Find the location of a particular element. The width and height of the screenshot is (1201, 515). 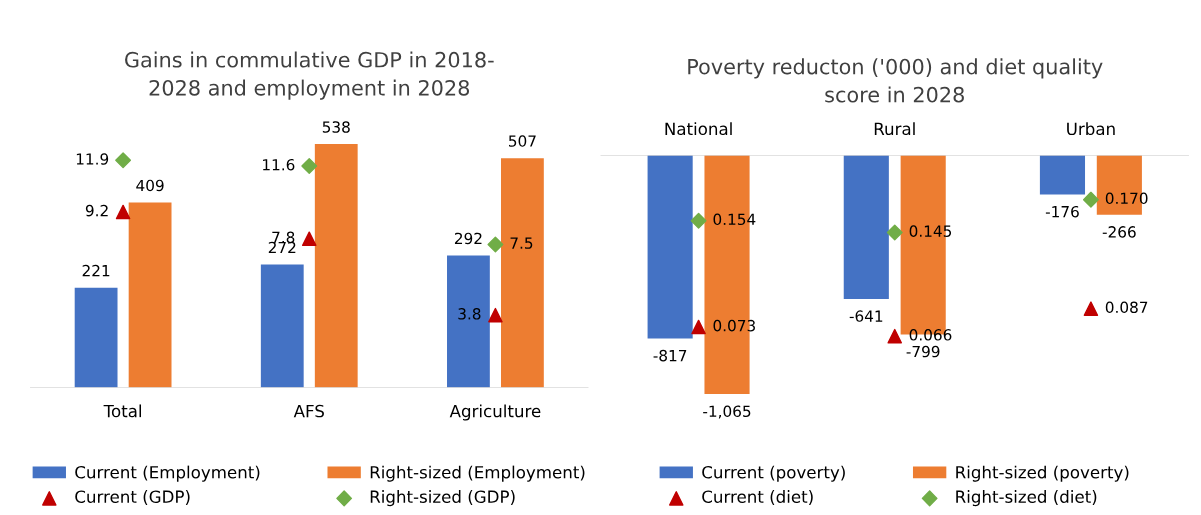

legend-label: Current (Employment) is located at coordinates (167, 473).